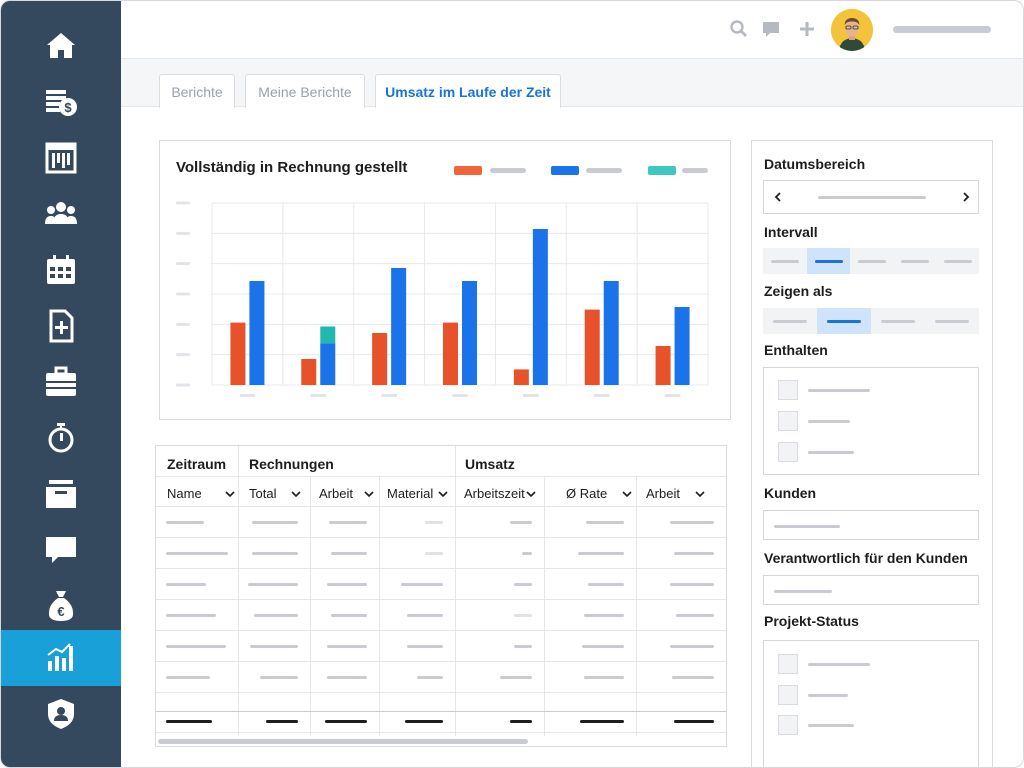 The height and width of the screenshot is (768, 1024). I want to click on column-header-labor: Arbeit, so click(347, 493).